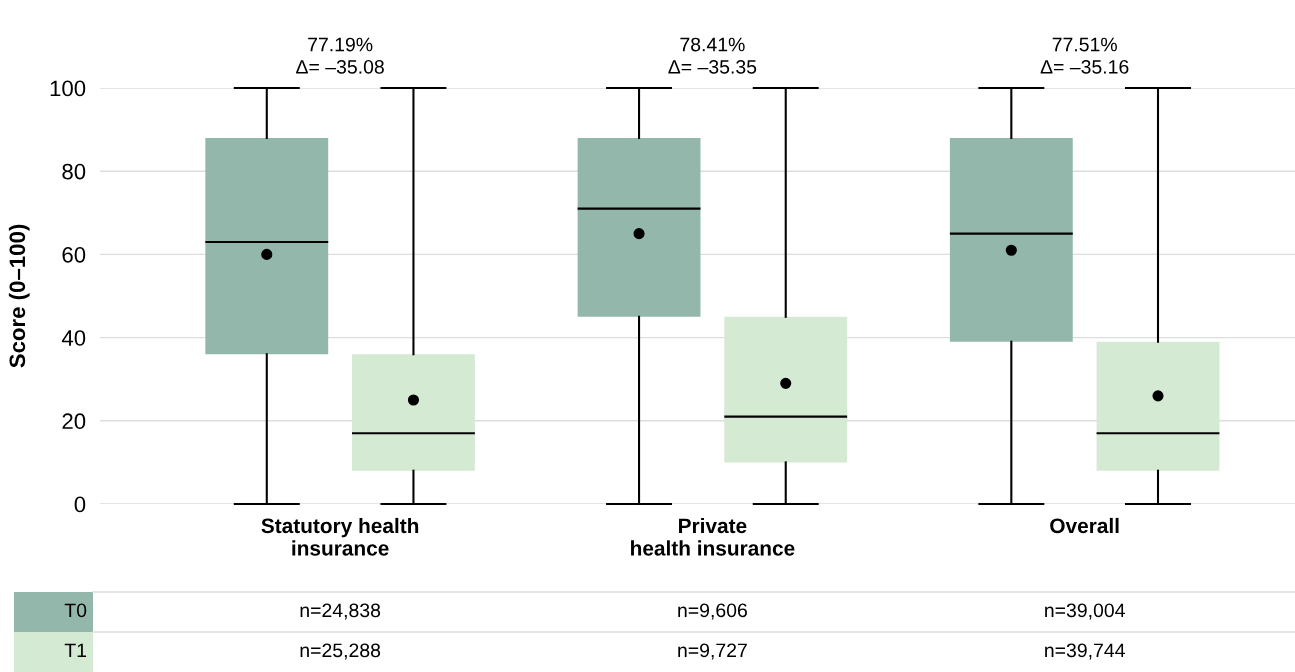 The image size is (1295, 672). I want to click on text: n=9,606, so click(712, 611).